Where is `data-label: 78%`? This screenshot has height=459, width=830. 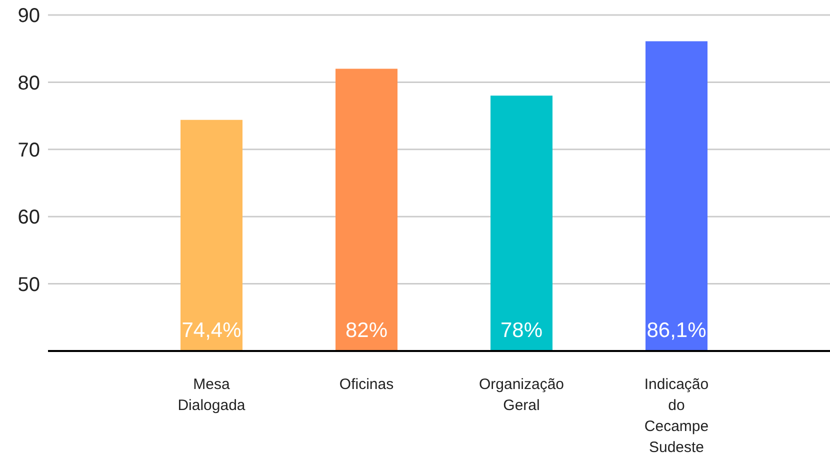 data-label: 78% is located at coordinates (521, 330).